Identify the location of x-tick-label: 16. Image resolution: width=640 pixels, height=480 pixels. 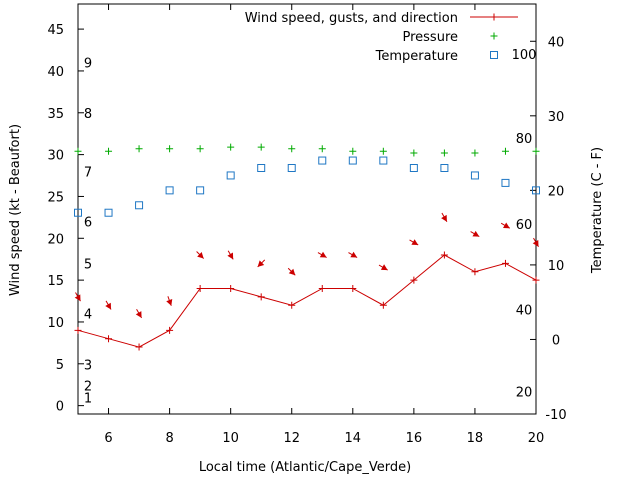
(414, 438).